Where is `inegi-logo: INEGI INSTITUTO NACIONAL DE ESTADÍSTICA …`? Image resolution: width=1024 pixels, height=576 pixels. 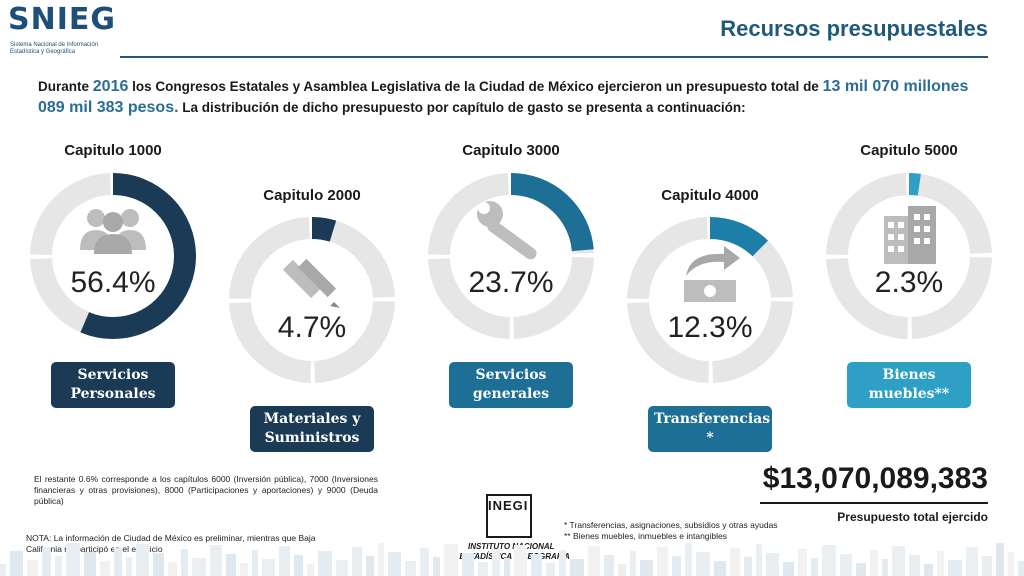 inegi-logo: INEGI INSTITUTO NACIONAL DE ESTADÍSTICA … is located at coordinates (516, 529).